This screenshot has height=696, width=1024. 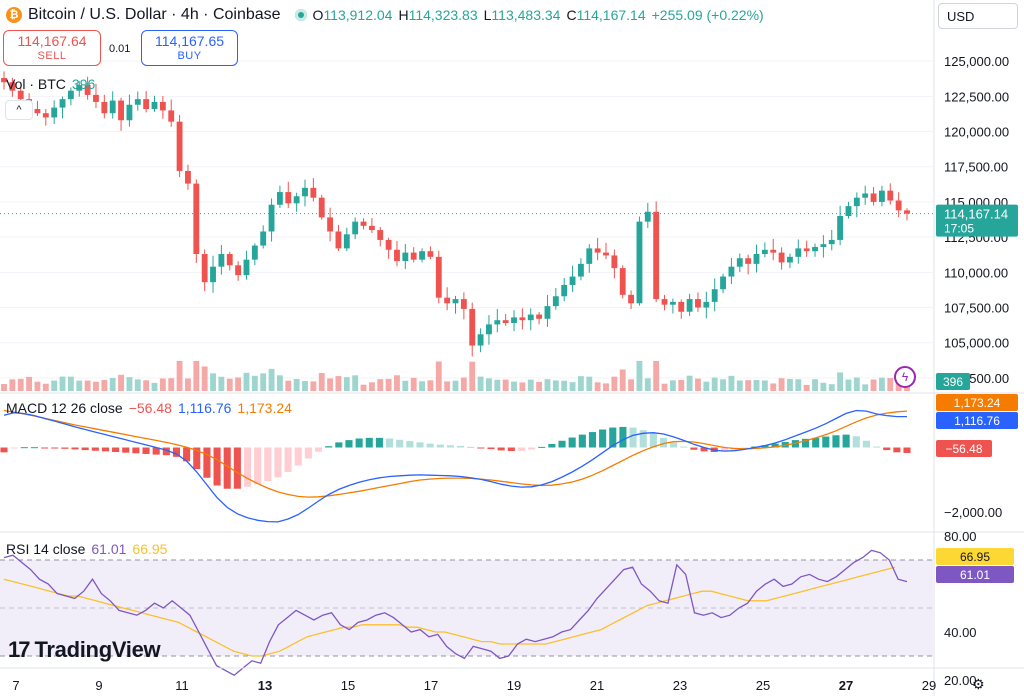 What do you see at coordinates (189, 48) in the screenshot?
I see `buy-button: 114,167.65 BUY` at bounding box center [189, 48].